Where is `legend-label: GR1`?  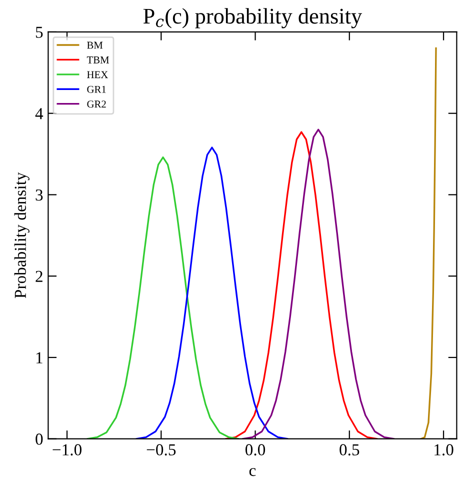
legend-label: GR1 is located at coordinates (96, 89).